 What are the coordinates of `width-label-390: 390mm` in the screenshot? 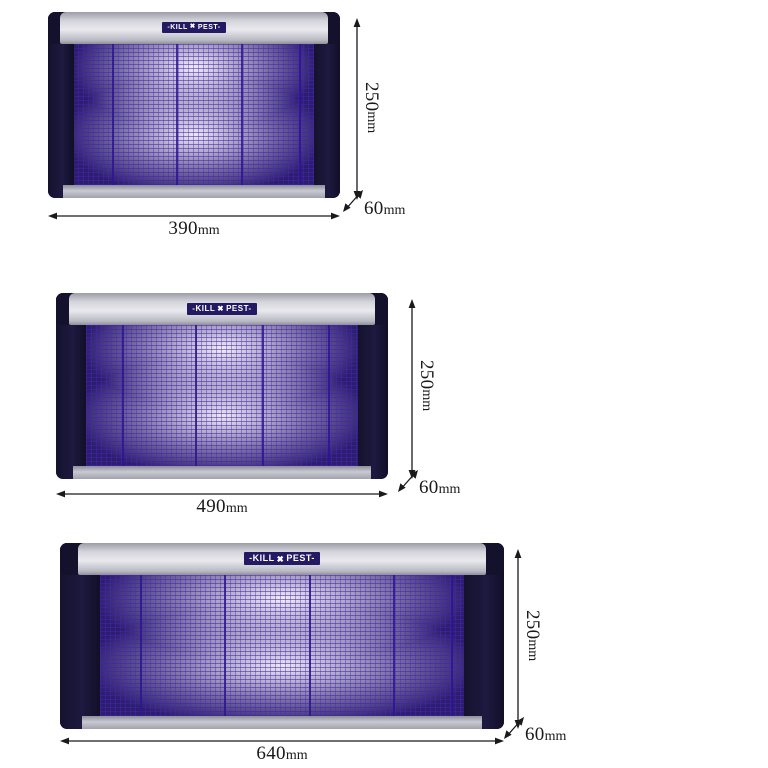 It's located at (194, 228).